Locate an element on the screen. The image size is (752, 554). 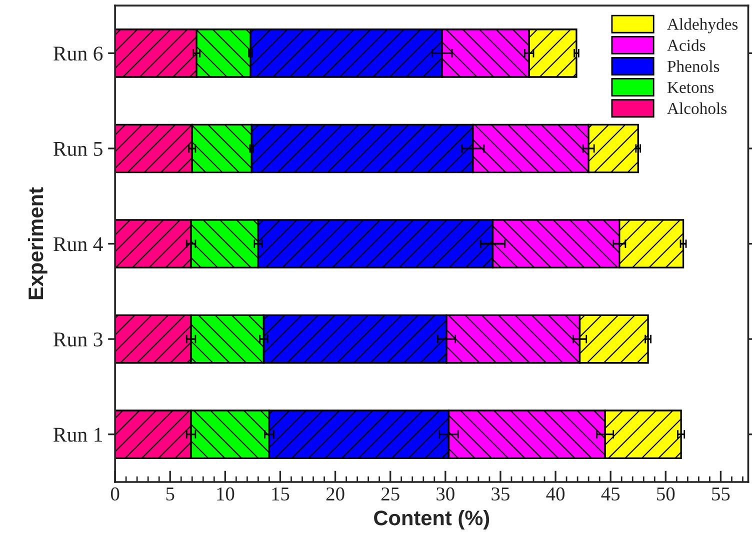
x-tick-label: 0 is located at coordinates (115, 494).